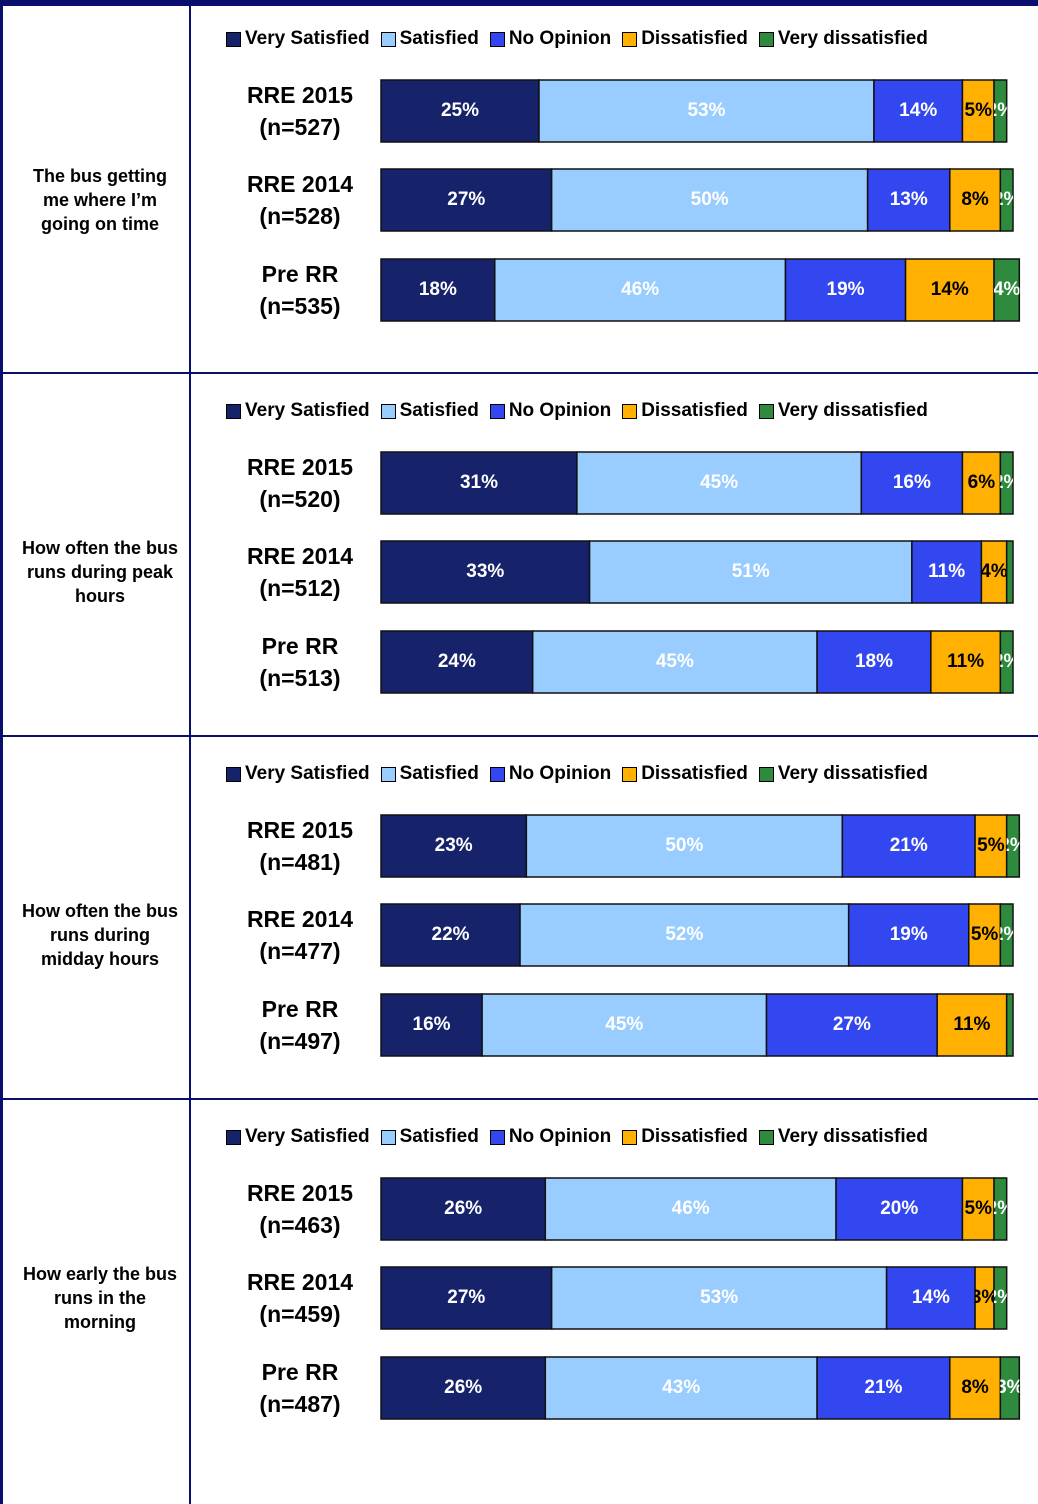 This screenshot has height=1504, width=1038. Describe the element at coordinates (439, 410) in the screenshot. I see `legend-label: Satisfied` at that location.